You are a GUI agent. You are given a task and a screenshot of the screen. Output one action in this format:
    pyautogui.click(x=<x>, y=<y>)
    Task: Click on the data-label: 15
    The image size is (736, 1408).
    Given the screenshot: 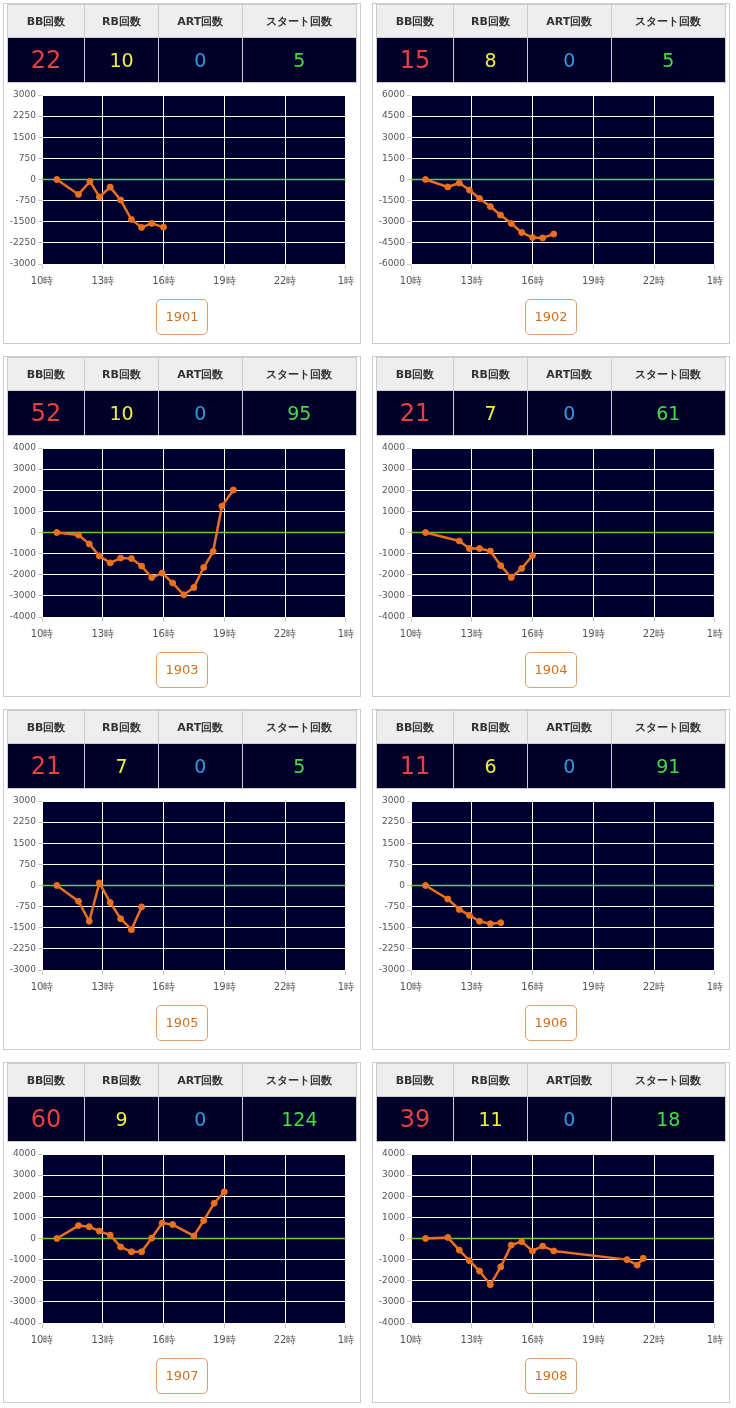 What is the action you would take?
    pyautogui.click(x=415, y=60)
    